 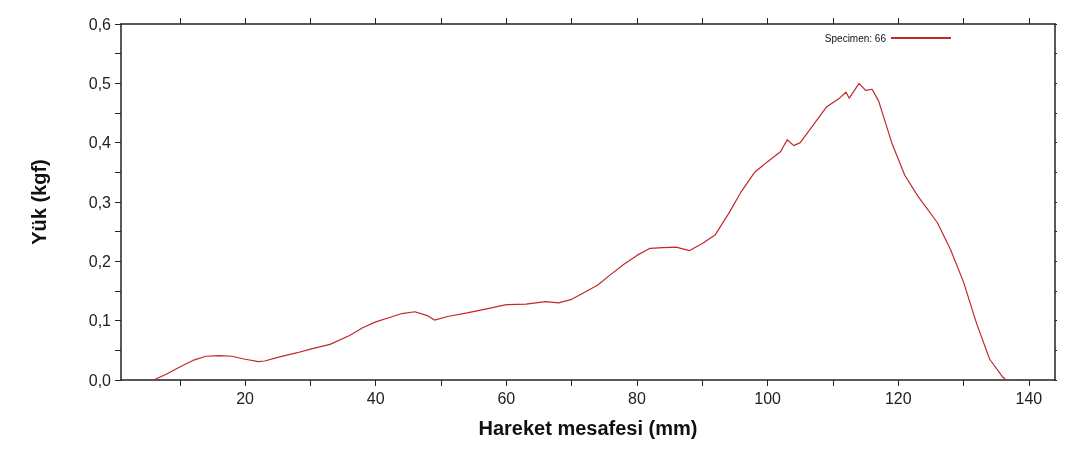 What do you see at coordinates (100, 24) in the screenshot?
I see `y-tick-label: 0,6` at bounding box center [100, 24].